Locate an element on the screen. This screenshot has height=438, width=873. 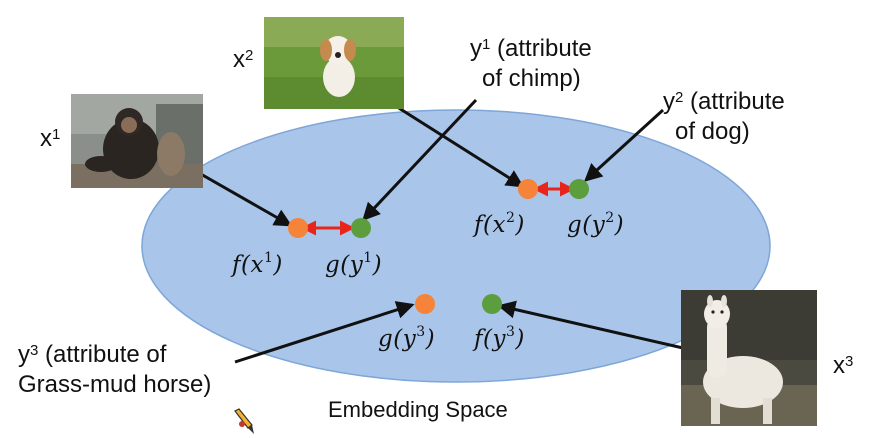
point-g-y1 is located at coordinates (361, 228).